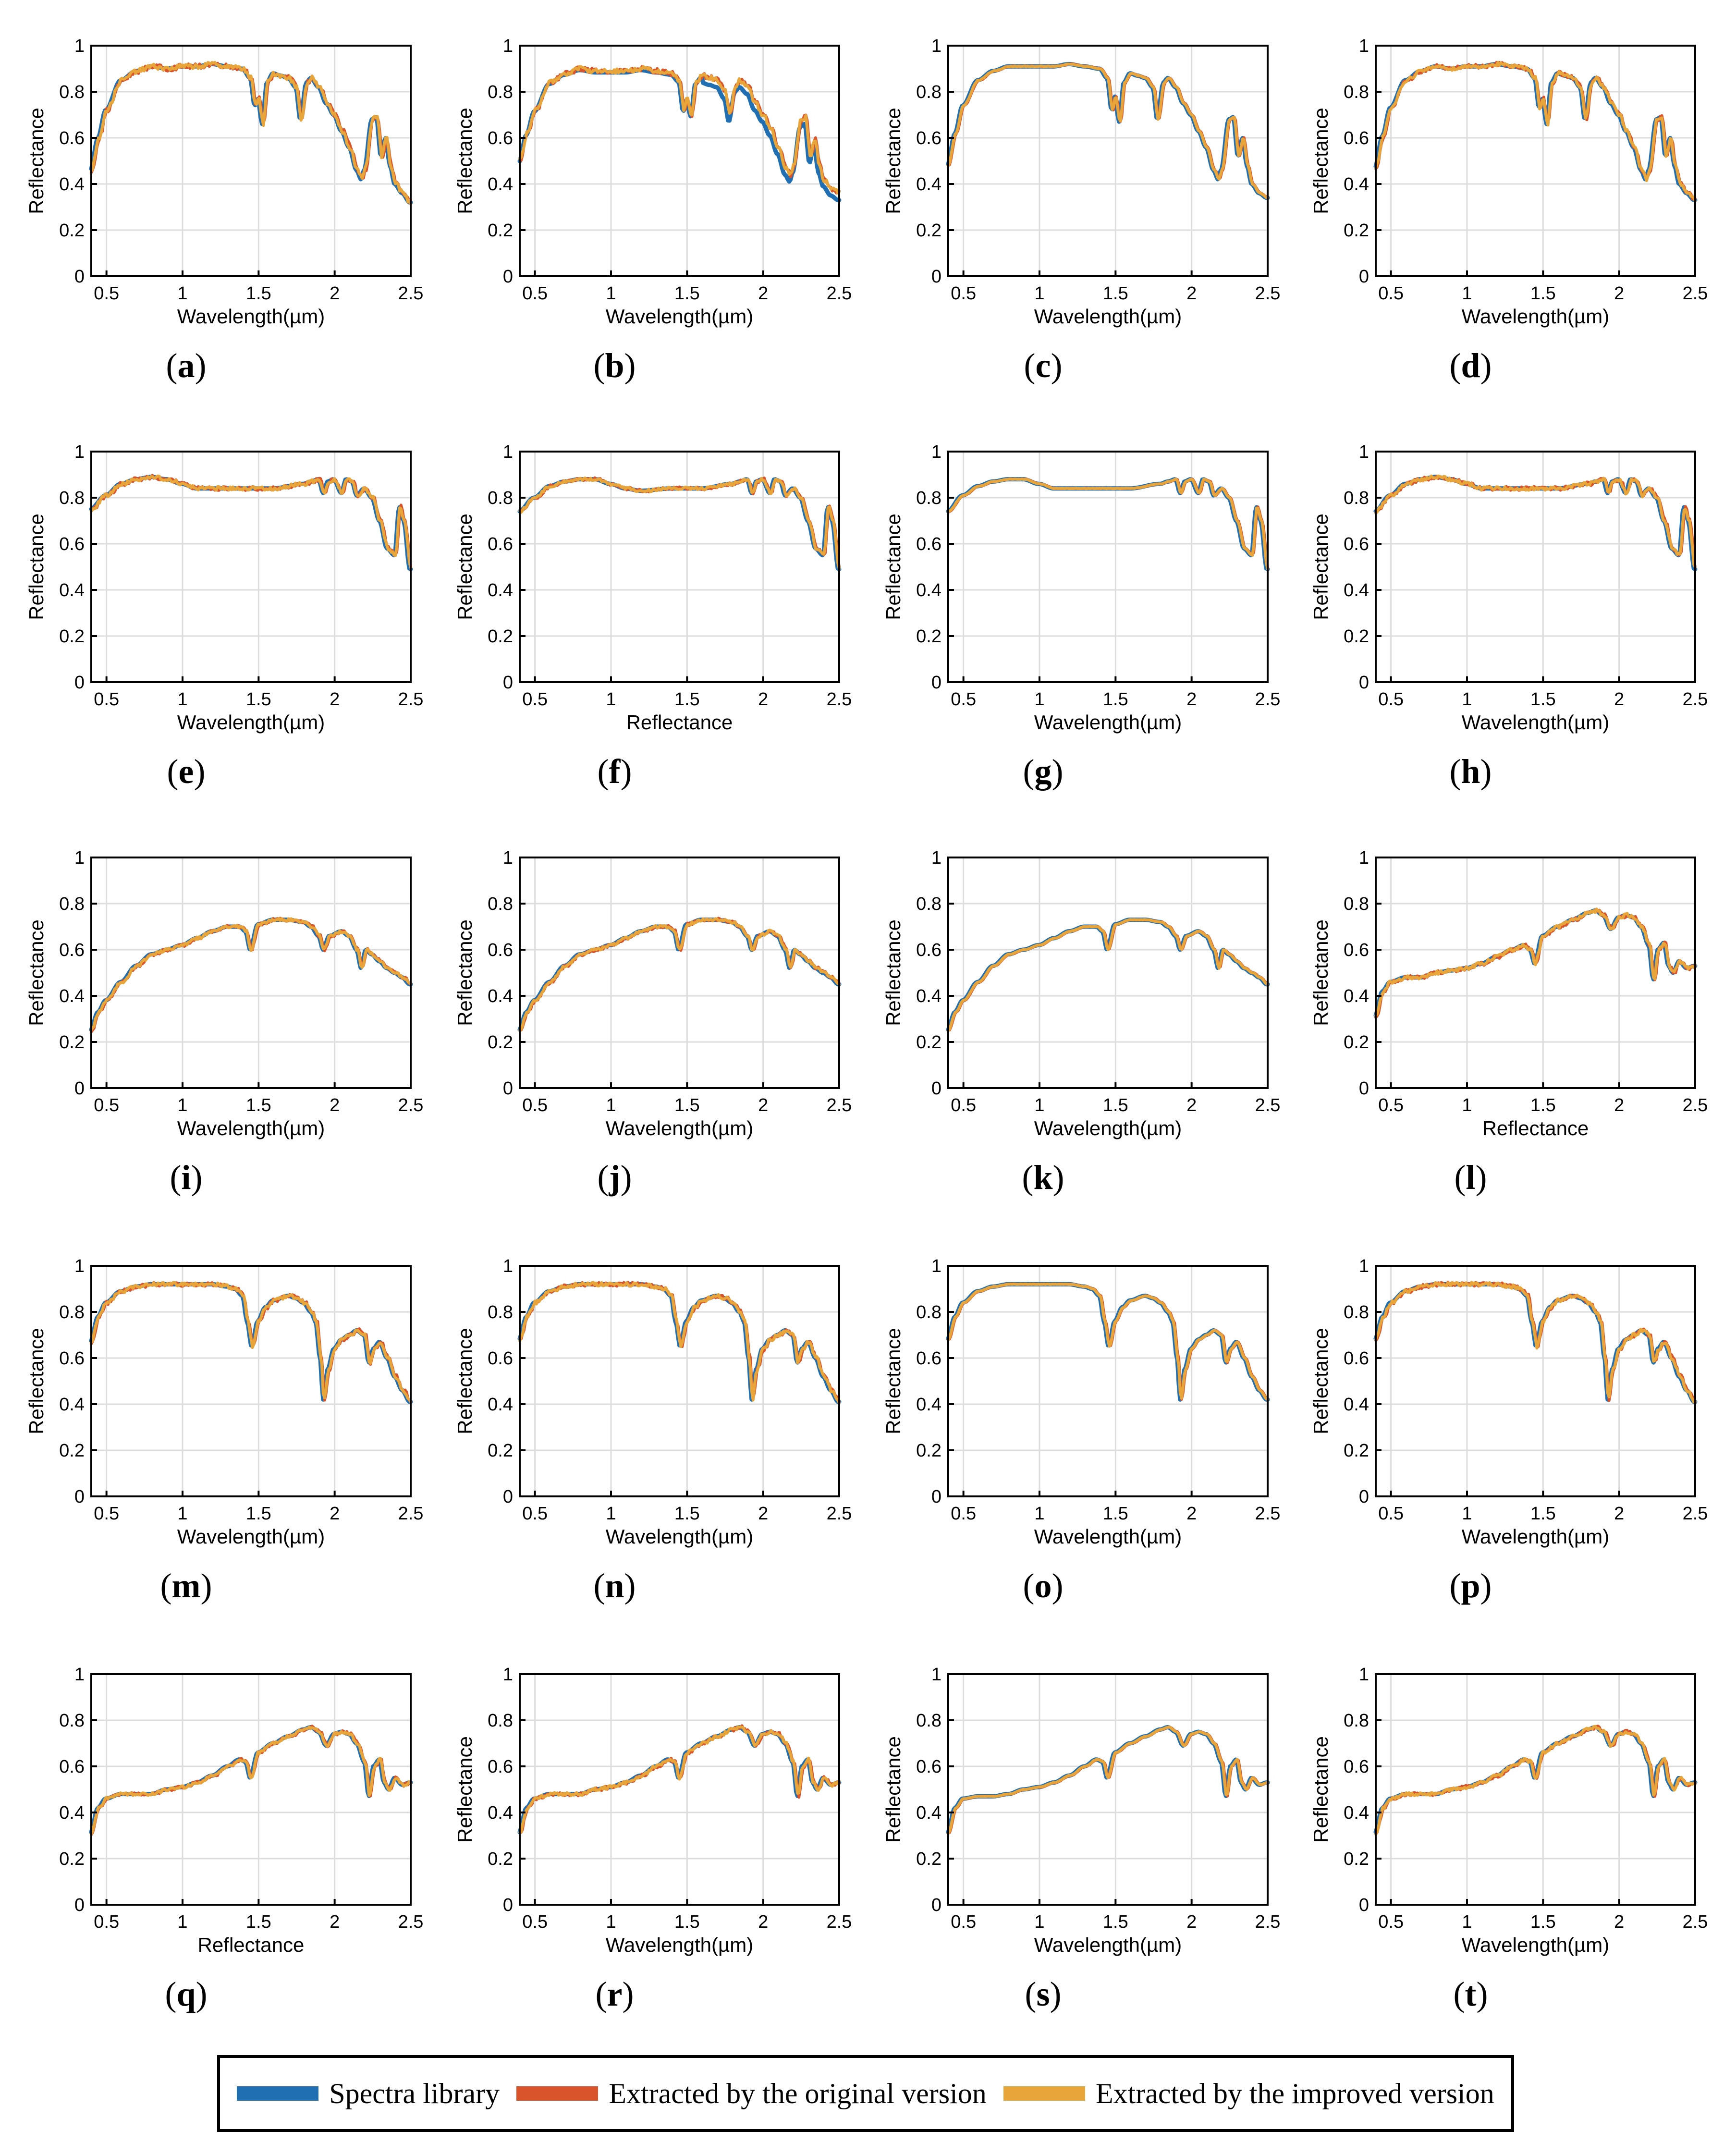  Describe the element at coordinates (1044, 2093) in the screenshot. I see `legend-swatch-yellow` at that location.